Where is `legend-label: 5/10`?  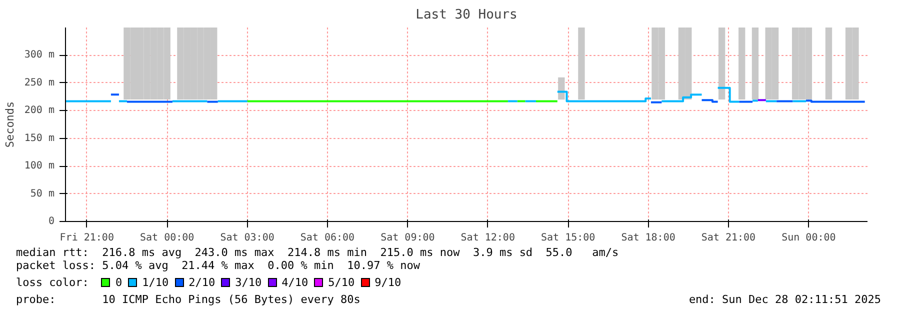
legend-label: 5/10 is located at coordinates (341, 283).